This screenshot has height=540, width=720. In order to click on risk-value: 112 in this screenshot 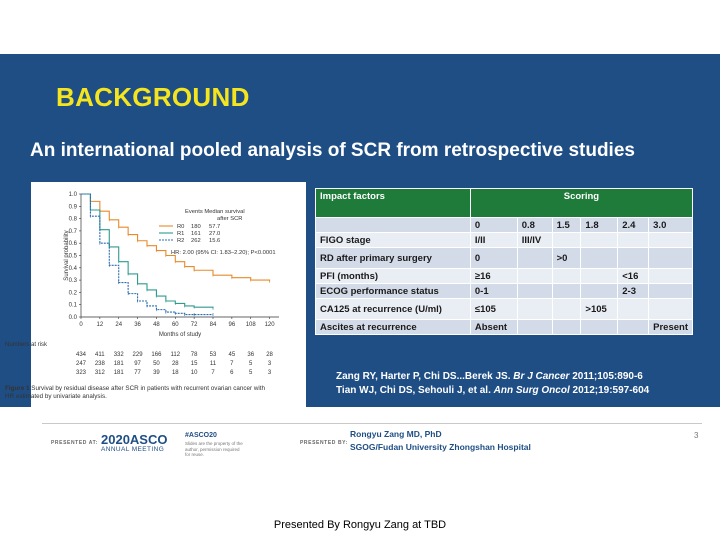, I will do `click(175, 355)`.